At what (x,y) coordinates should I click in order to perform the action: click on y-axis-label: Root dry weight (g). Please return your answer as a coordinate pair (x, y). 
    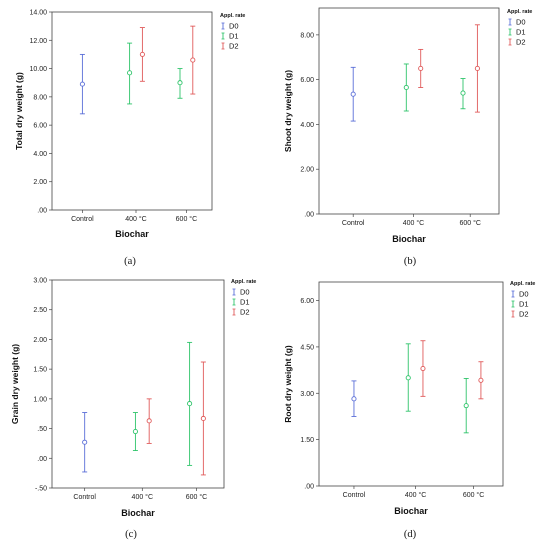
    Looking at the image, I should click on (288, 384).